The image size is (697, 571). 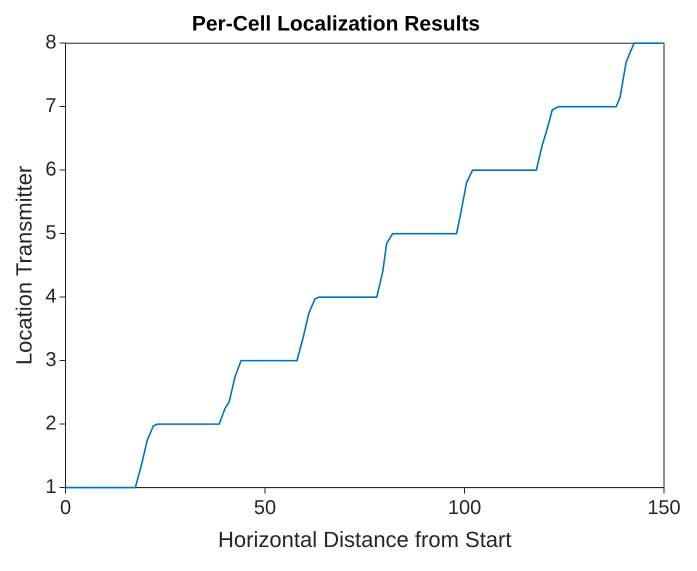 What do you see at coordinates (336, 24) in the screenshot?
I see `chart-title: Per-Cell Localization Results` at bounding box center [336, 24].